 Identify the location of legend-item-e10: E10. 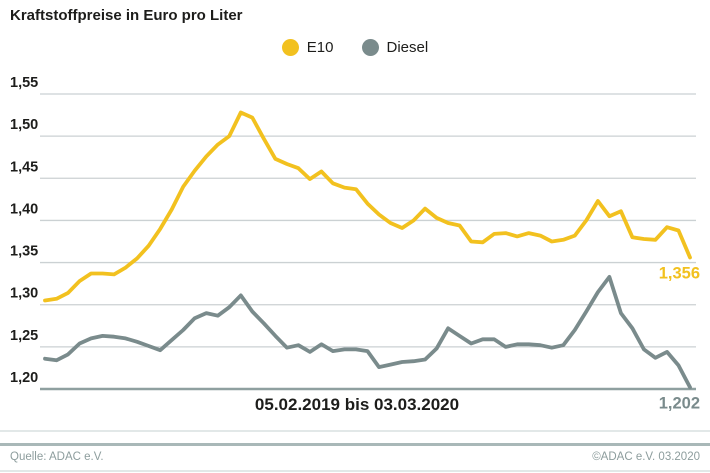
(307, 47).